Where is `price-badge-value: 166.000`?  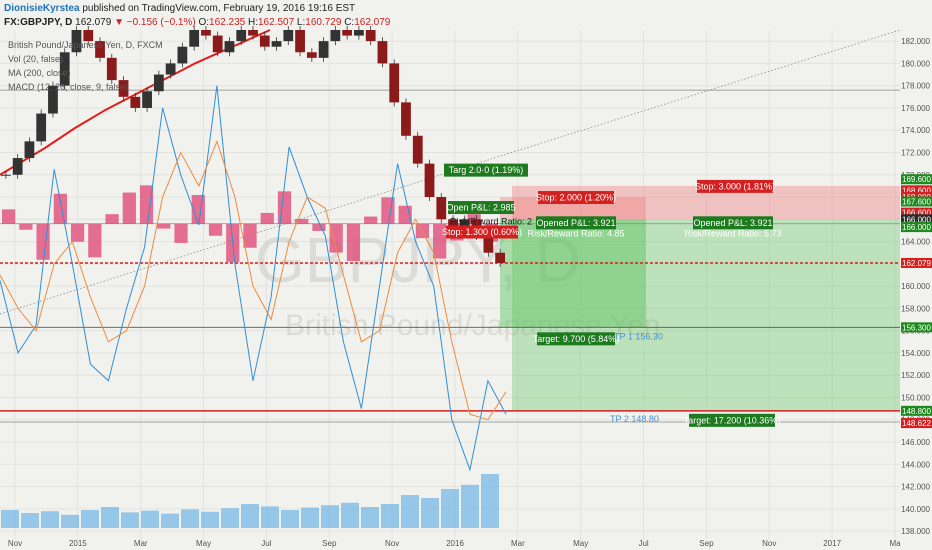 price-badge-value: 166.000 is located at coordinates (916, 227).